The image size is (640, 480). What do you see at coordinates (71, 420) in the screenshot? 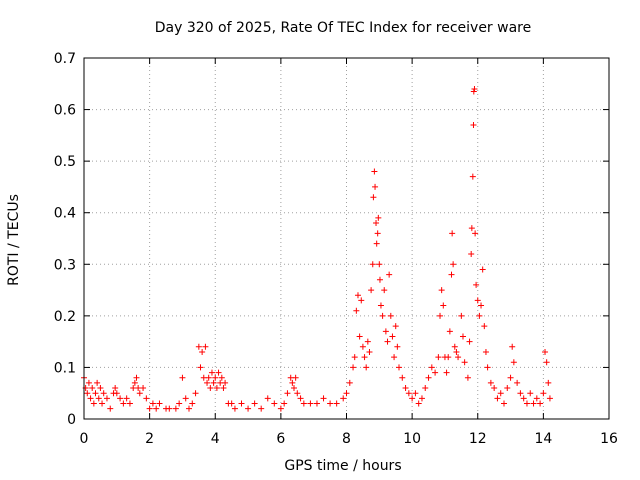
I see `y-tick-label: 0` at bounding box center [71, 420].